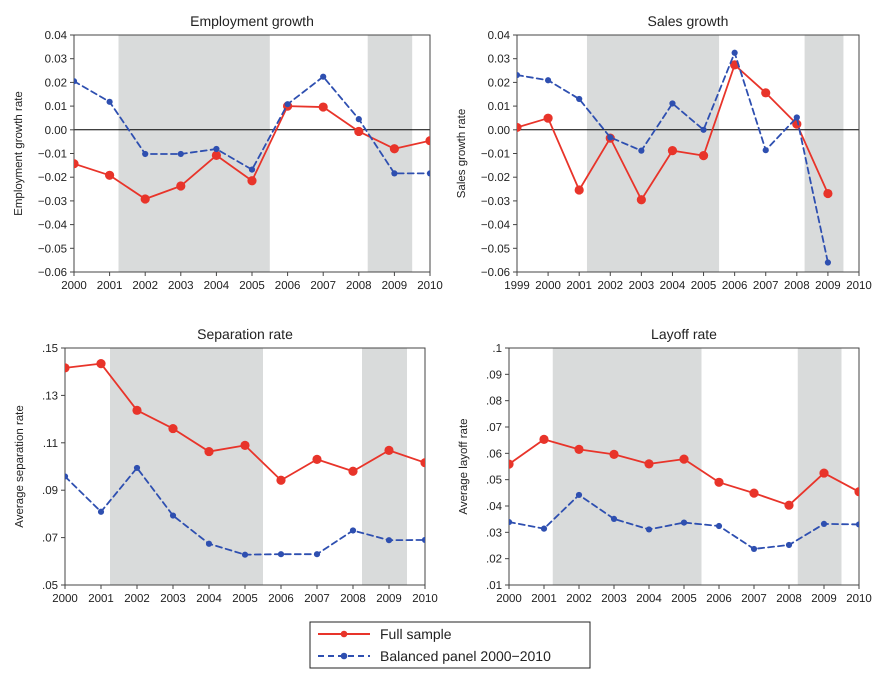 The width and height of the screenshot is (885, 682). I want to click on chart-title: Employment growth, so click(252, 21).